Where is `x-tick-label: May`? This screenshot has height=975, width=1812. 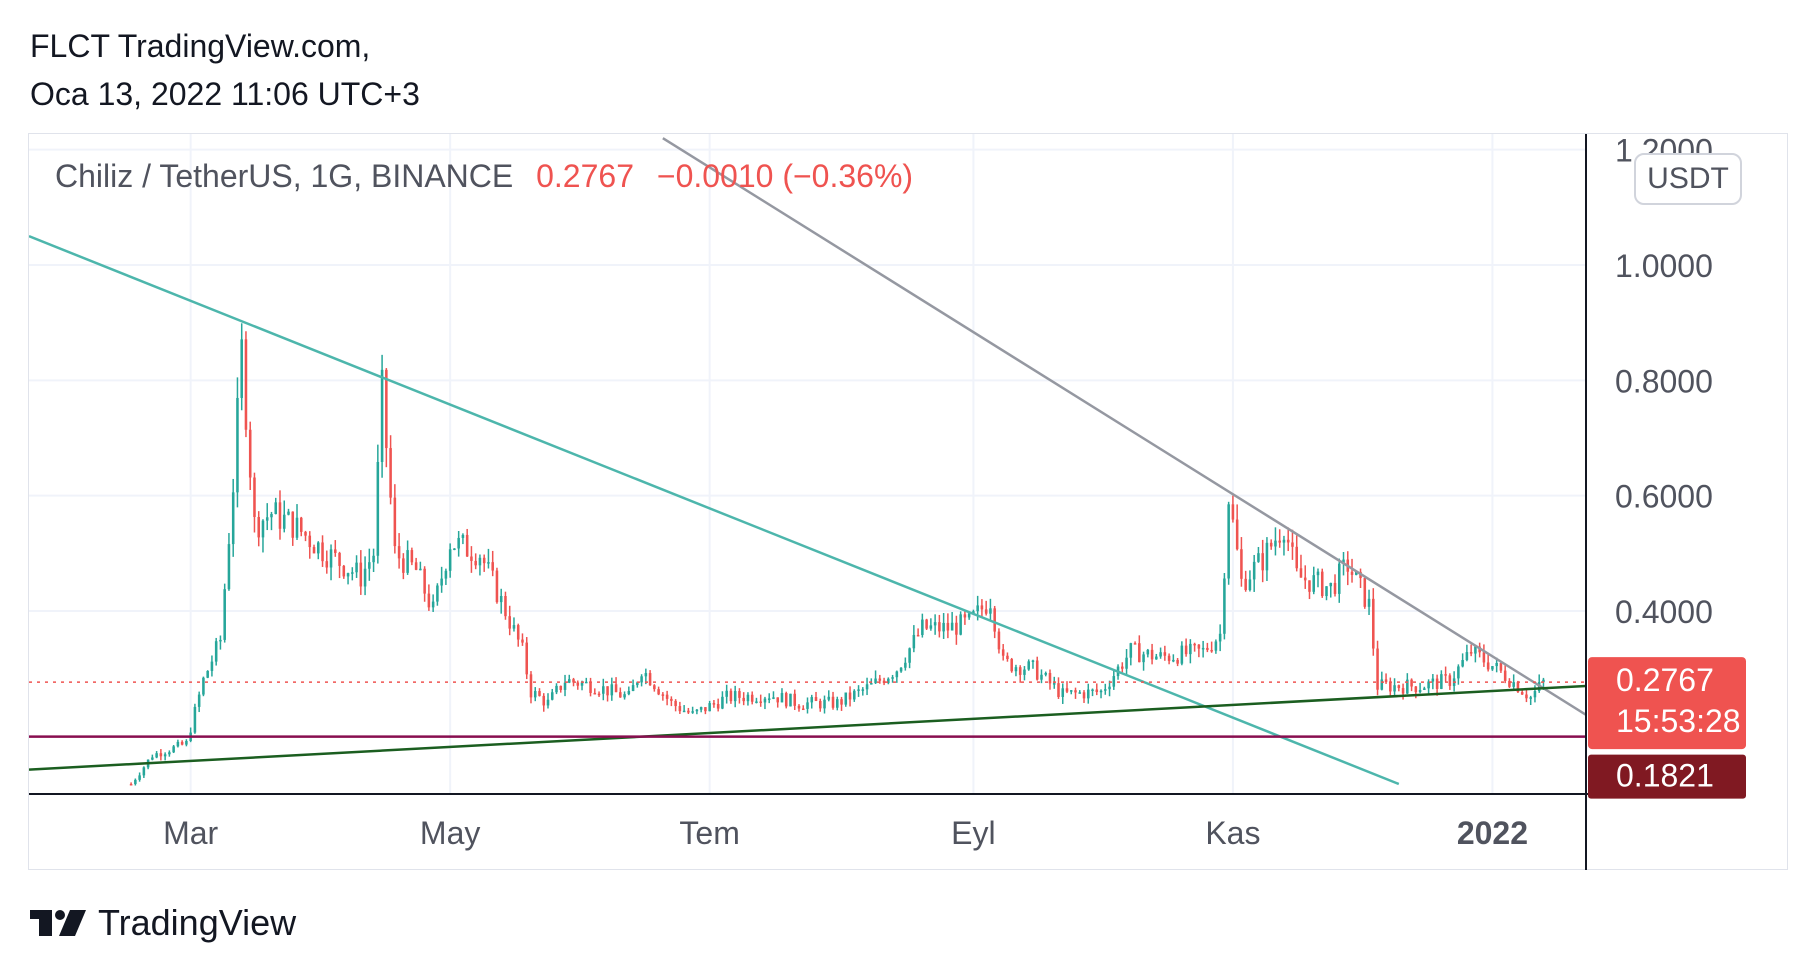 x-tick-label: May is located at coordinates (450, 833).